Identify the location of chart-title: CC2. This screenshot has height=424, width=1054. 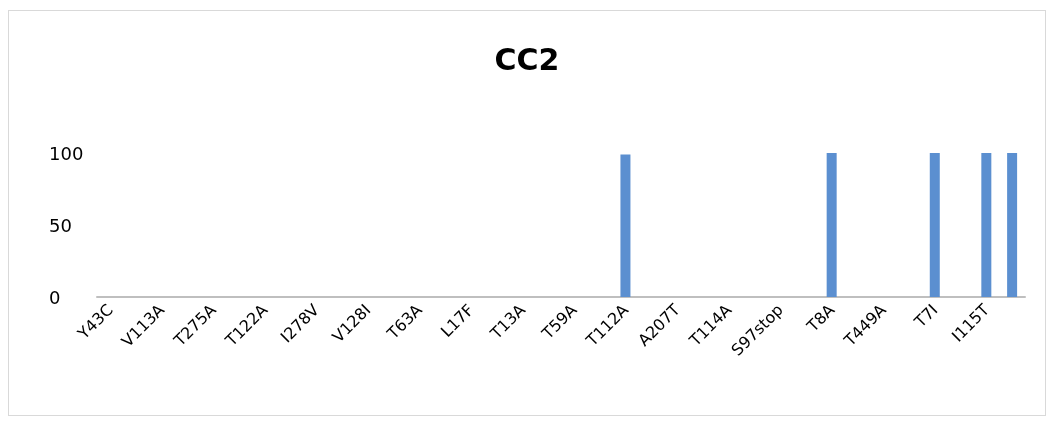
(527, 59).